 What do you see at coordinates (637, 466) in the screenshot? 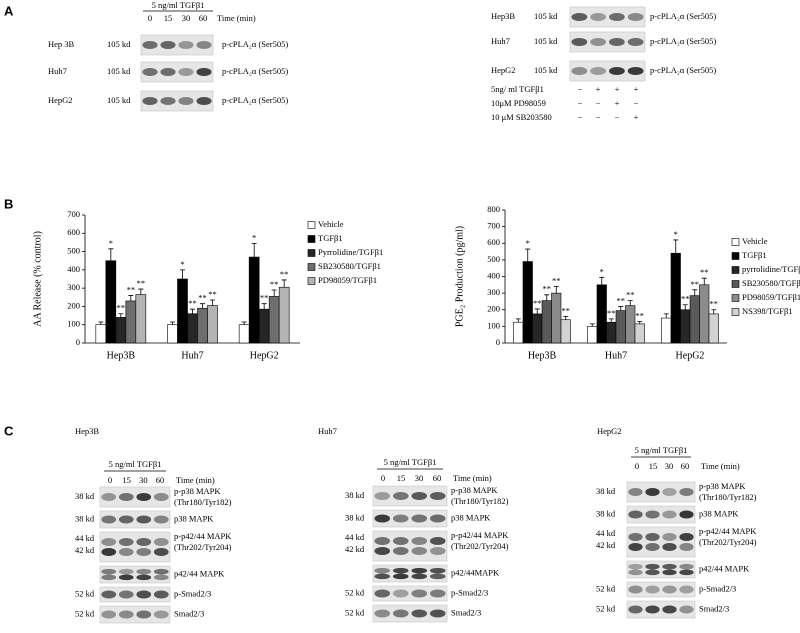
I see `label: 0` at bounding box center [637, 466].